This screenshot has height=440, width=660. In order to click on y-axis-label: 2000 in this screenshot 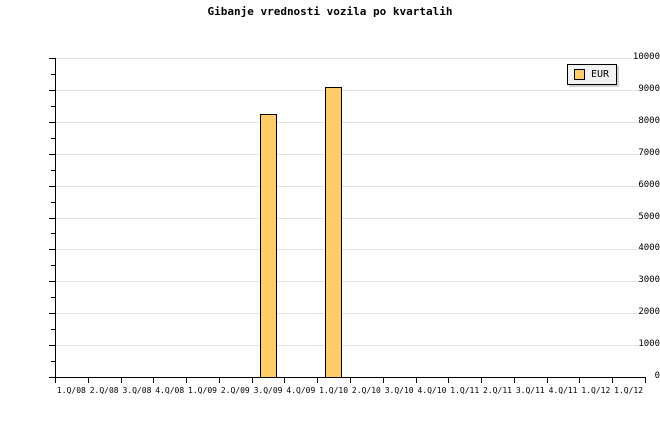, I will do `click(649, 312)`.